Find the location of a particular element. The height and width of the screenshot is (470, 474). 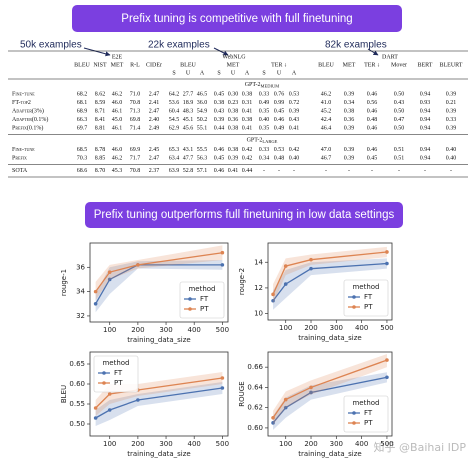

cell: 8.81 is located at coordinates (100, 128).